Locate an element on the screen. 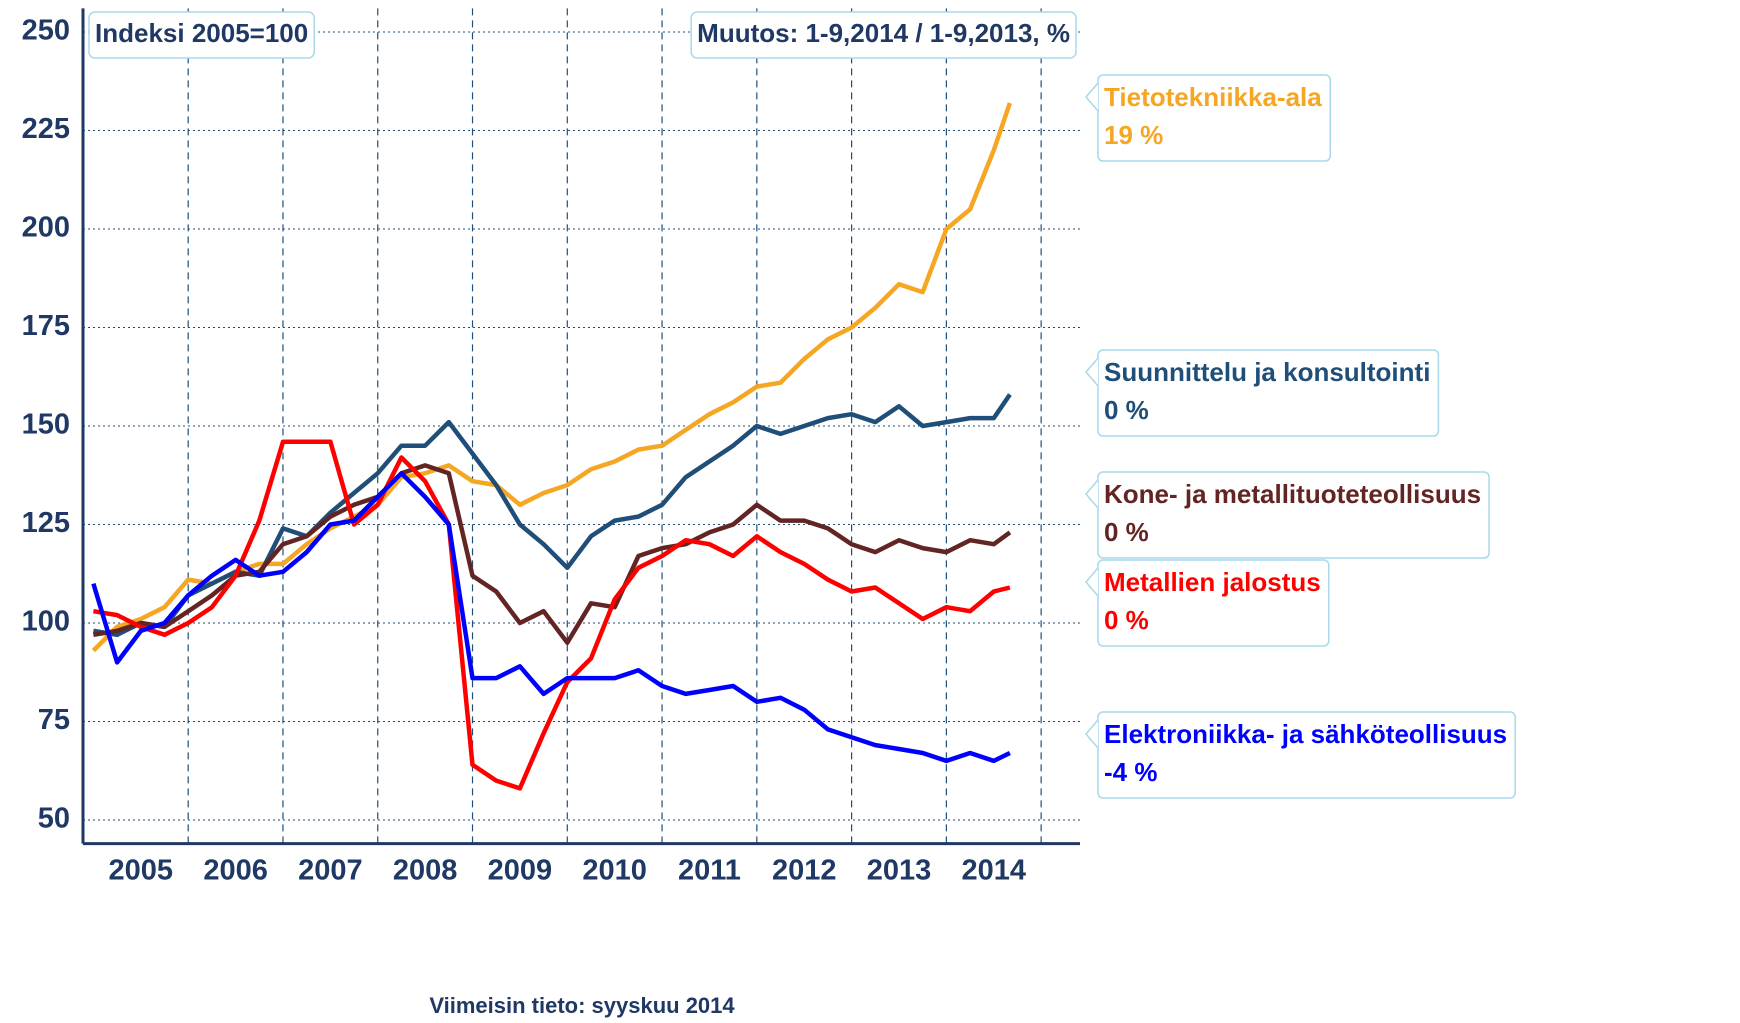 The height and width of the screenshot is (1023, 1740). y-tick-label: 100 is located at coordinates (46, 622).